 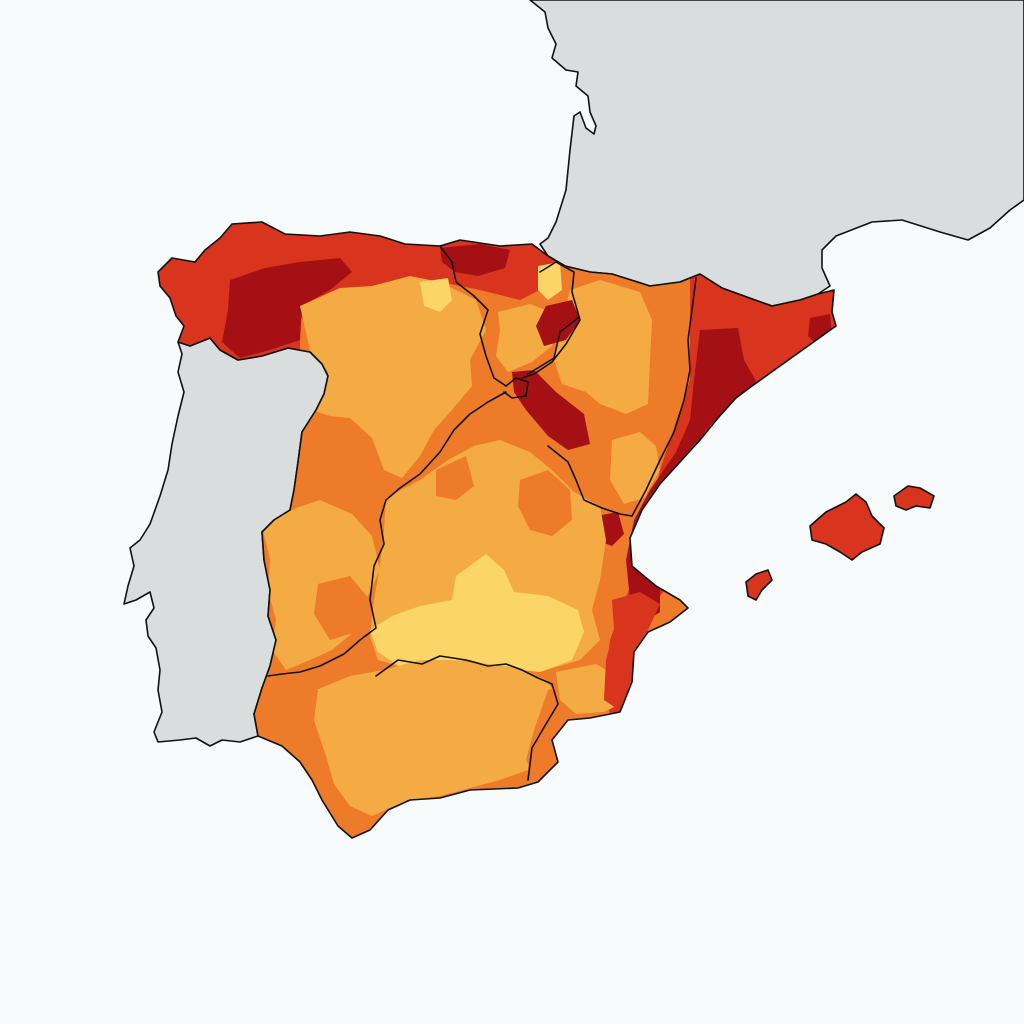 I want to click on andalusia, so click(x=436, y=738).